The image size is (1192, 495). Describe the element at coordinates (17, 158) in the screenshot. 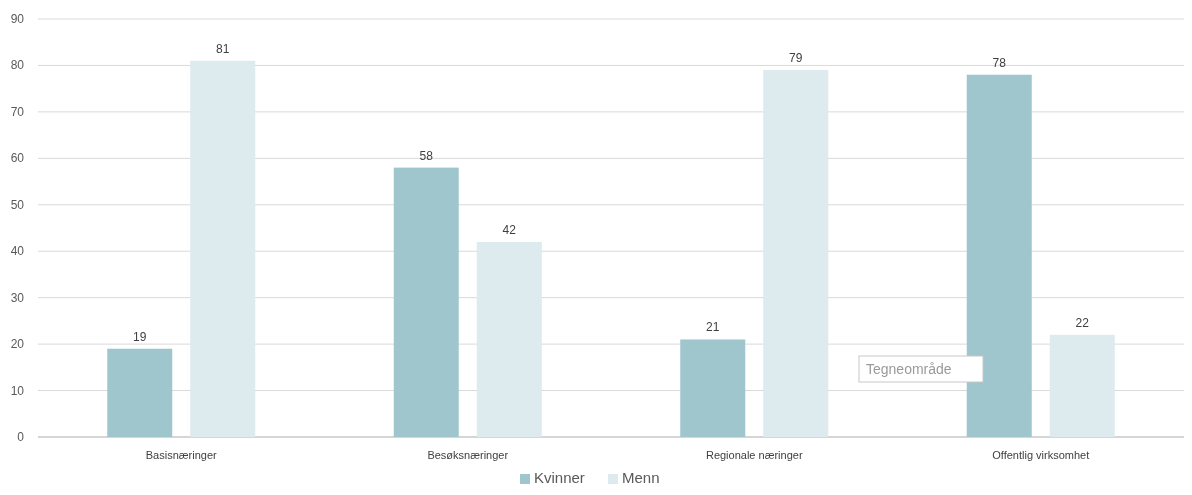

I see `y-tick-label: 60` at that location.